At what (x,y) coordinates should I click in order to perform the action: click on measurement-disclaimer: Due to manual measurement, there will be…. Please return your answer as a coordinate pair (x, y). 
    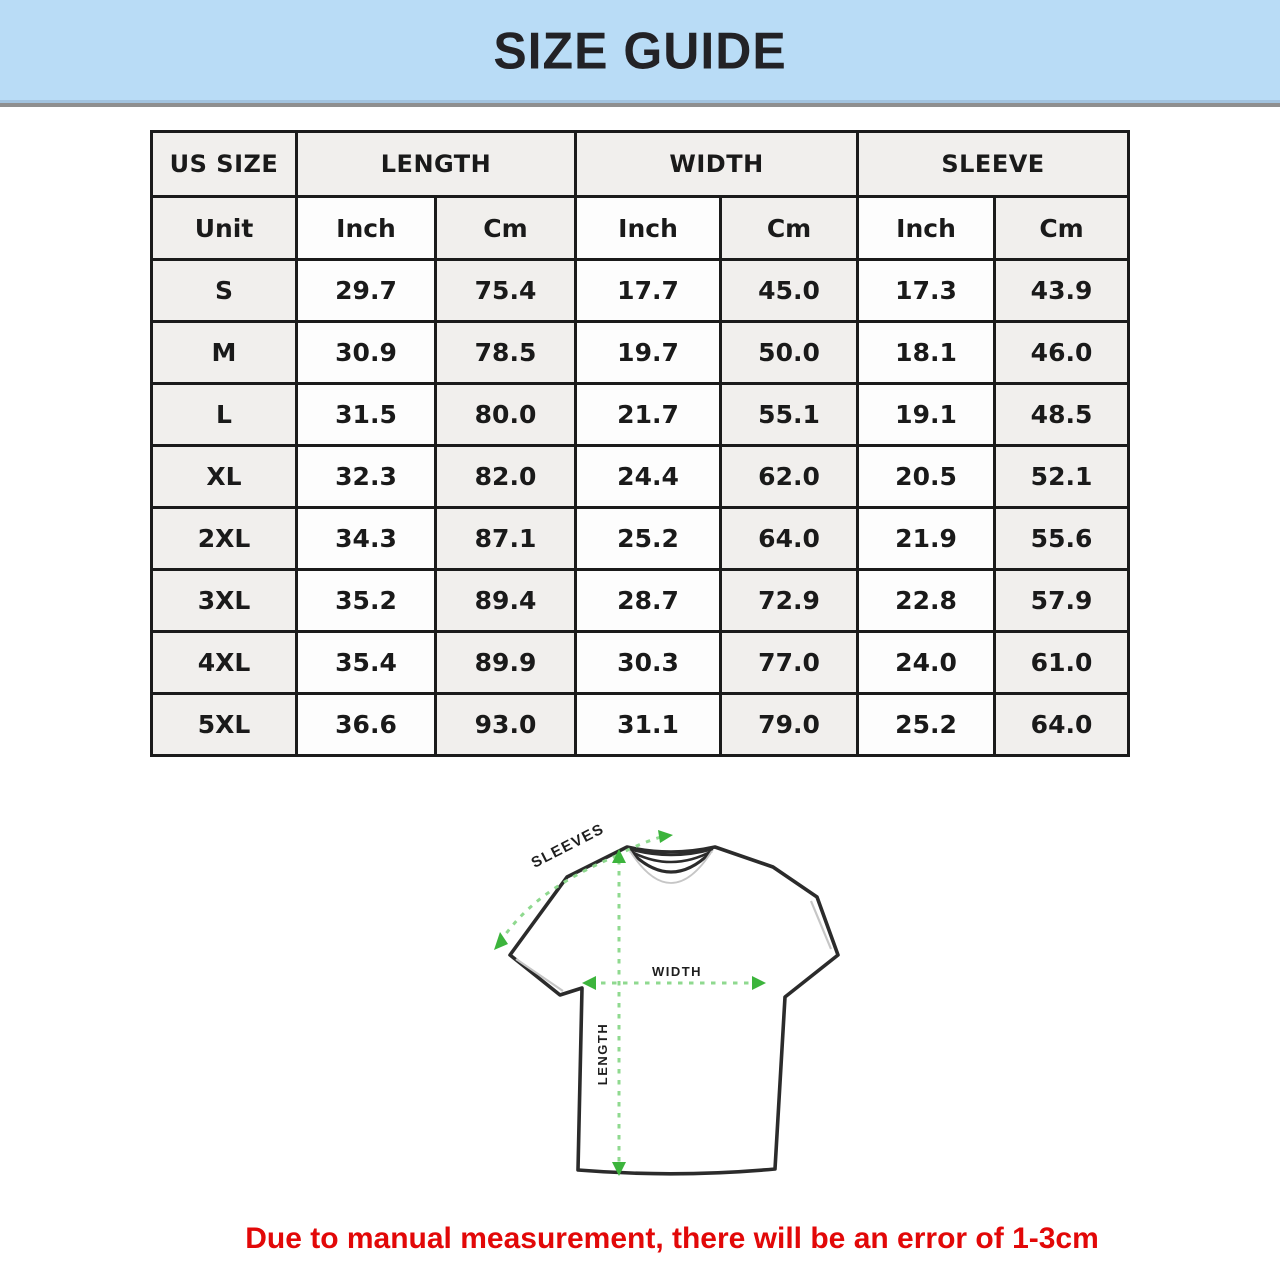
    Looking at the image, I should click on (672, 1238).